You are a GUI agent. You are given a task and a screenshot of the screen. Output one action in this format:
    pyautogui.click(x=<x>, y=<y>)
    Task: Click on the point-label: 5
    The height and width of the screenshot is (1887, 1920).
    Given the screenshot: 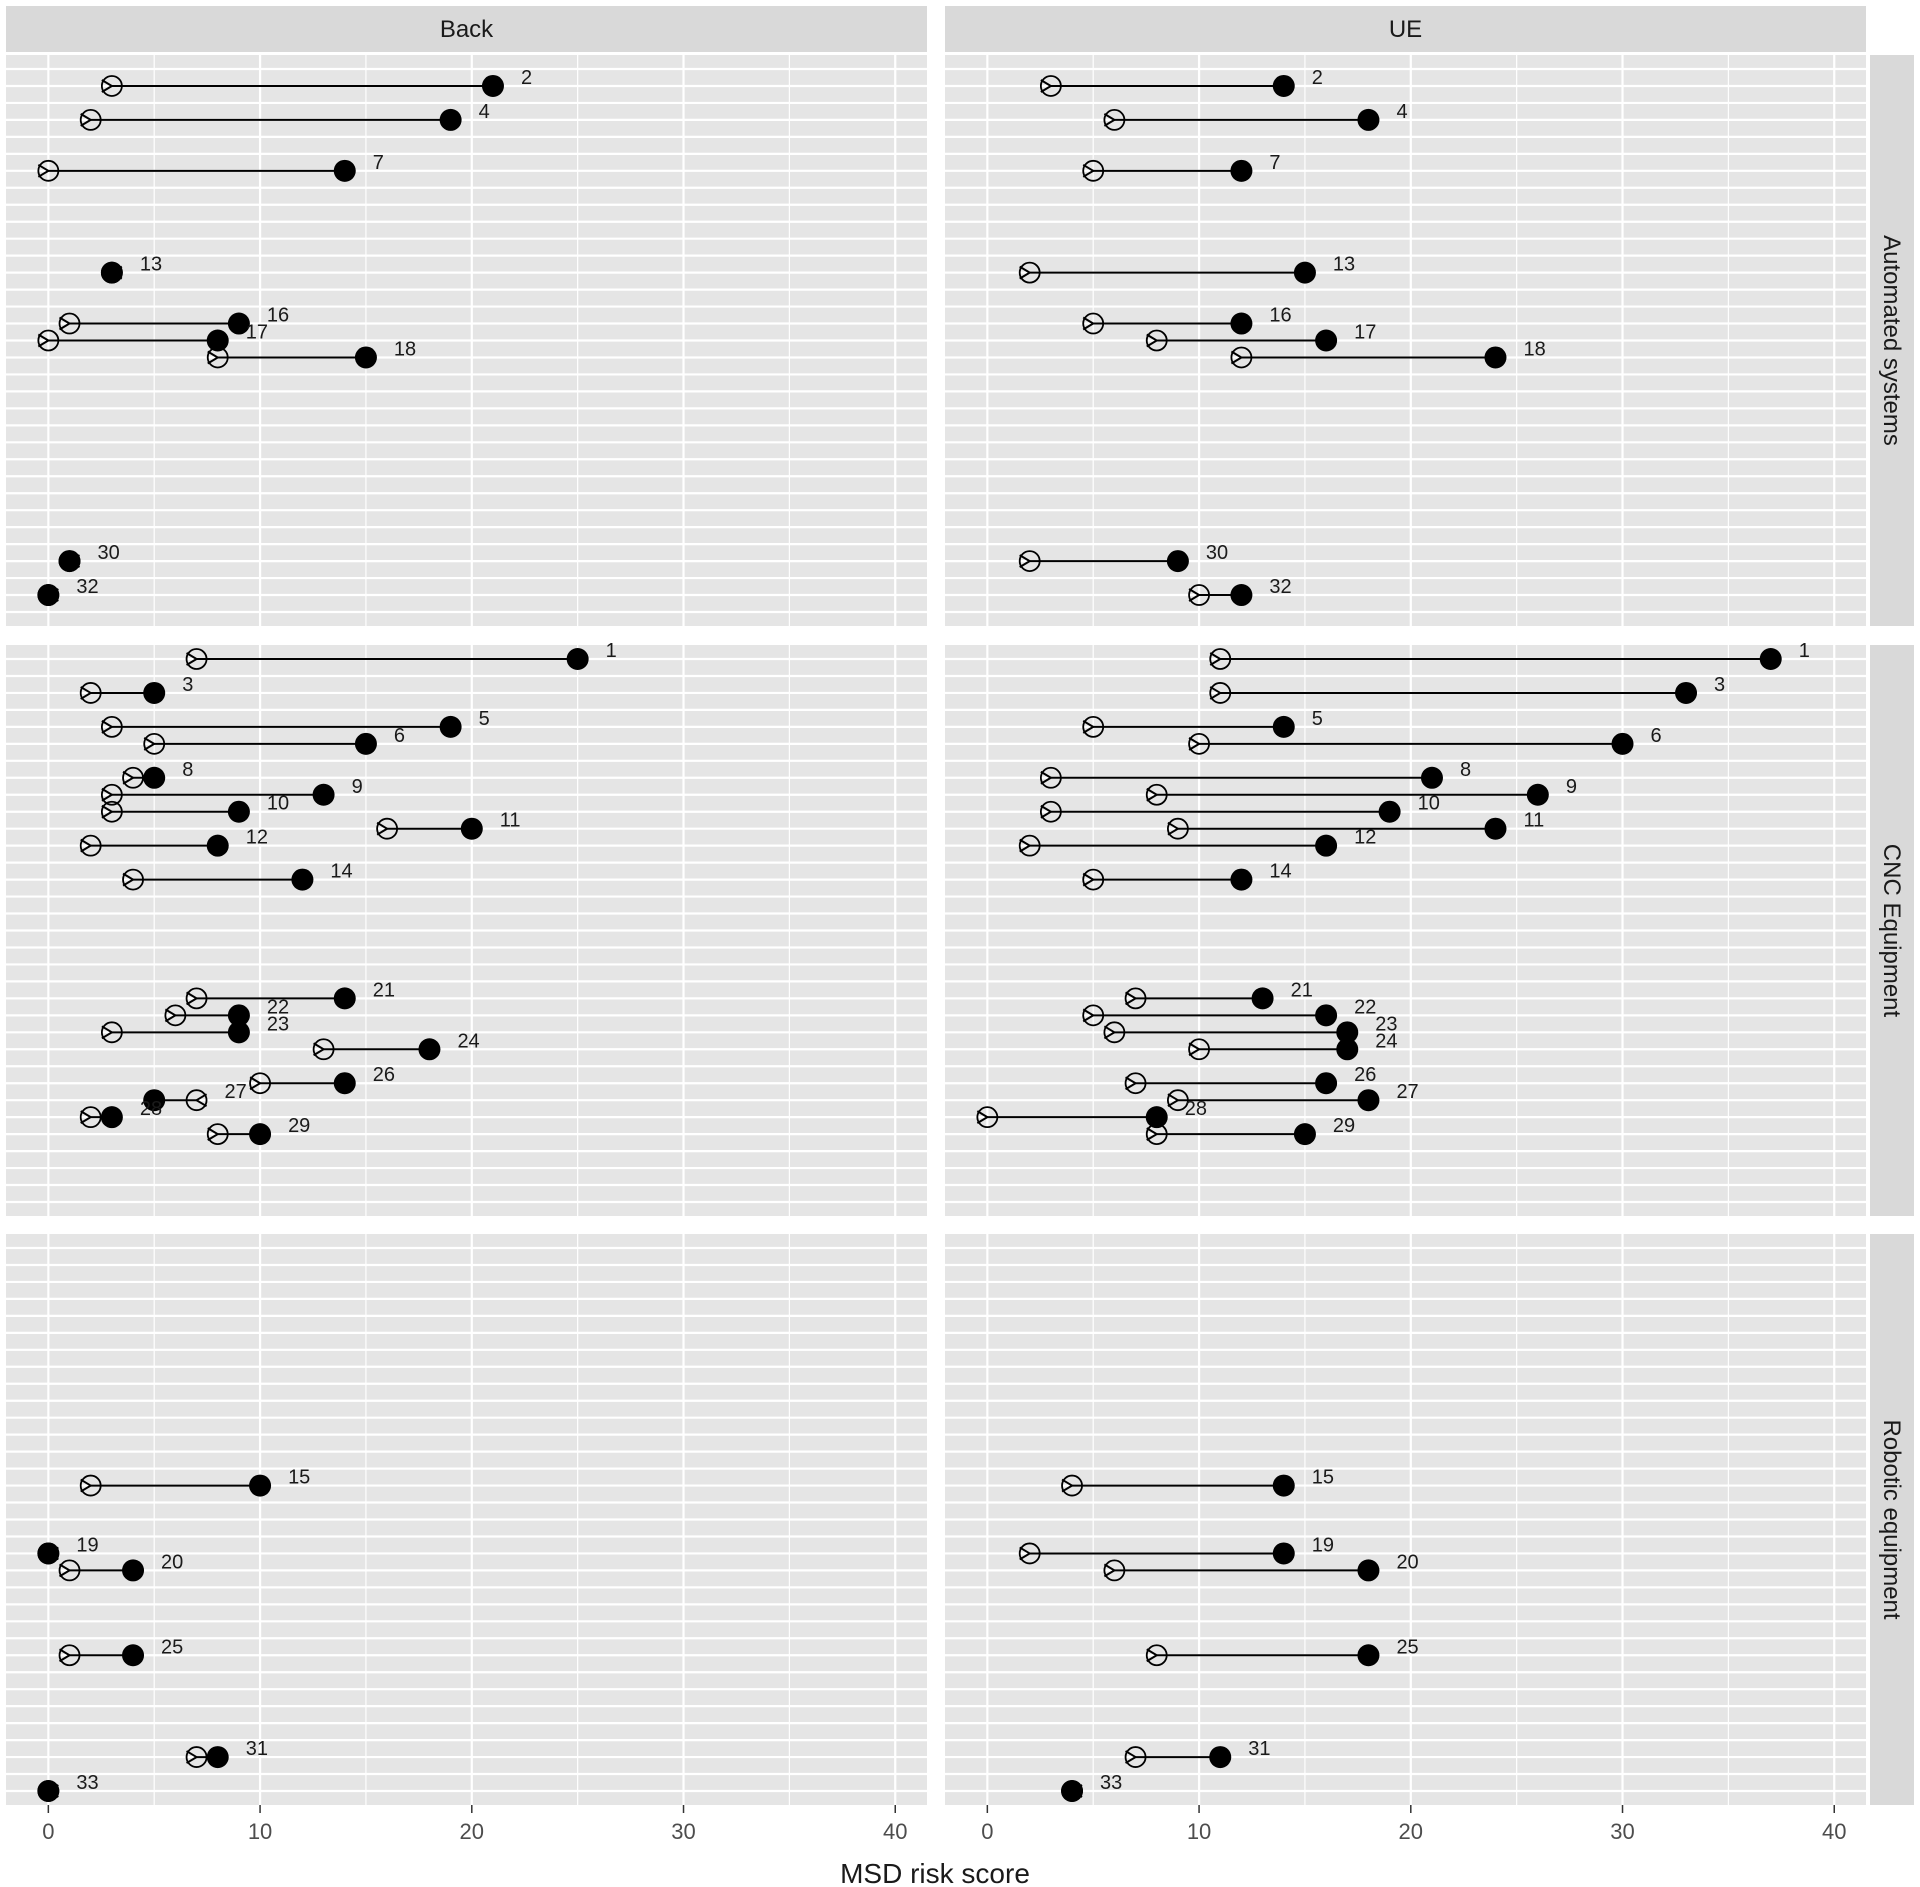 What is the action you would take?
    pyautogui.click(x=484, y=719)
    